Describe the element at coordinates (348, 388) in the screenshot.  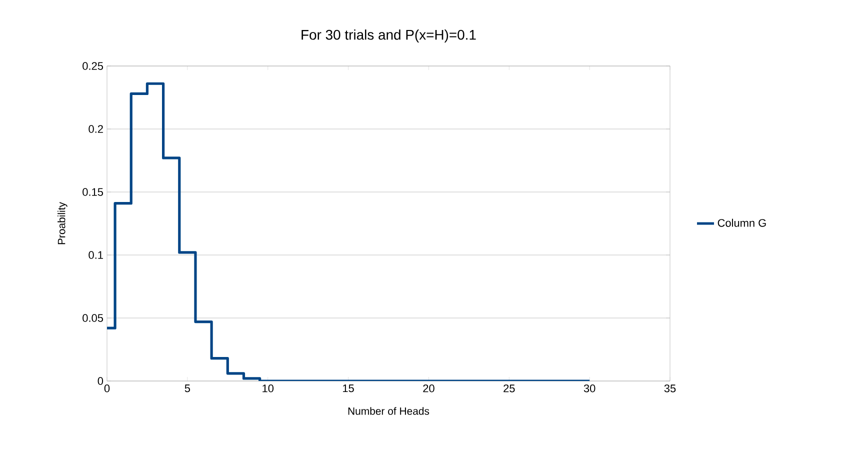
I see `x-tick-label: 15` at that location.